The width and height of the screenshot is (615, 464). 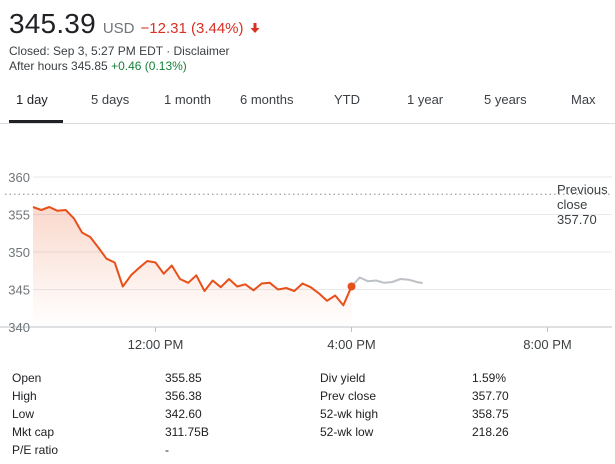 What do you see at coordinates (60, 66) in the screenshot?
I see `after-hours-price: After hours 345.85` at bounding box center [60, 66].